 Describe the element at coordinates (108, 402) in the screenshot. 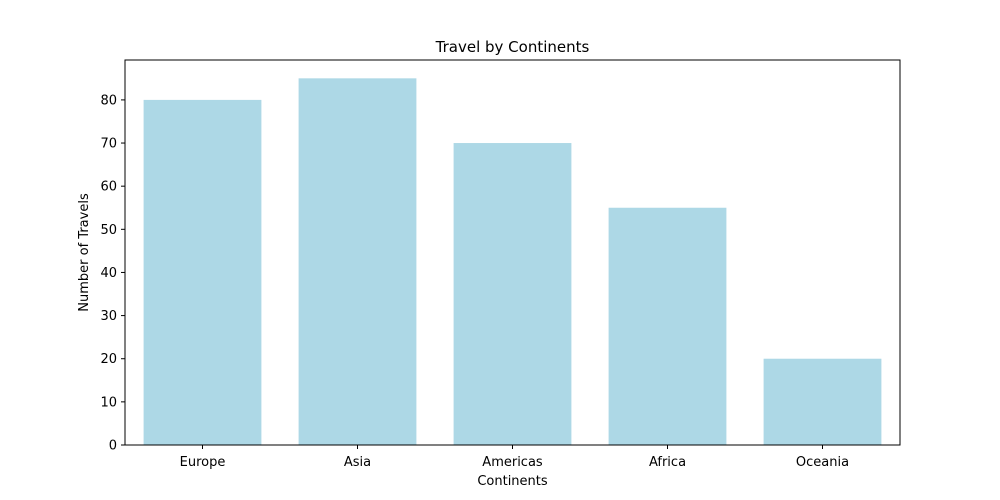

I see `y-tick-label: 10` at that location.